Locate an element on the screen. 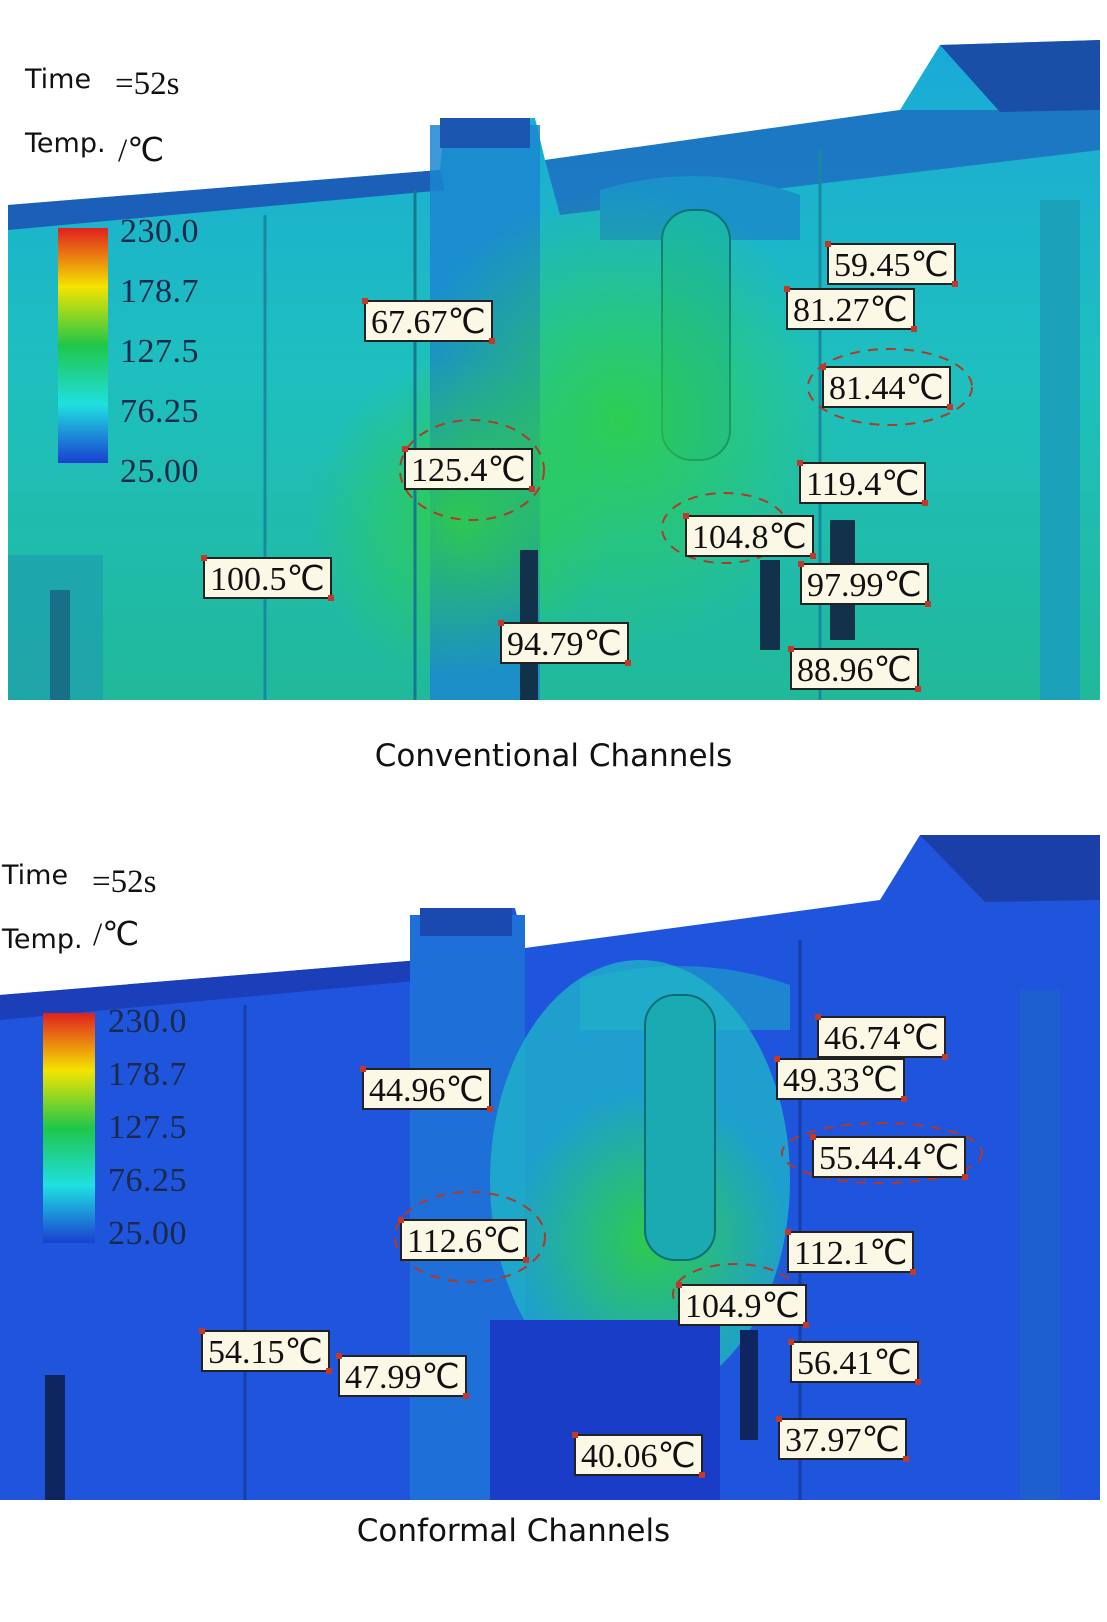  temp-label-box: 40.06℃ is located at coordinates (638, 1455).